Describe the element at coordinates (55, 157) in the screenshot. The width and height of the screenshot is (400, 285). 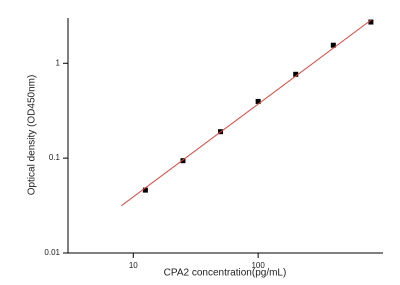
I see `y-tick-label: 0.1` at that location.